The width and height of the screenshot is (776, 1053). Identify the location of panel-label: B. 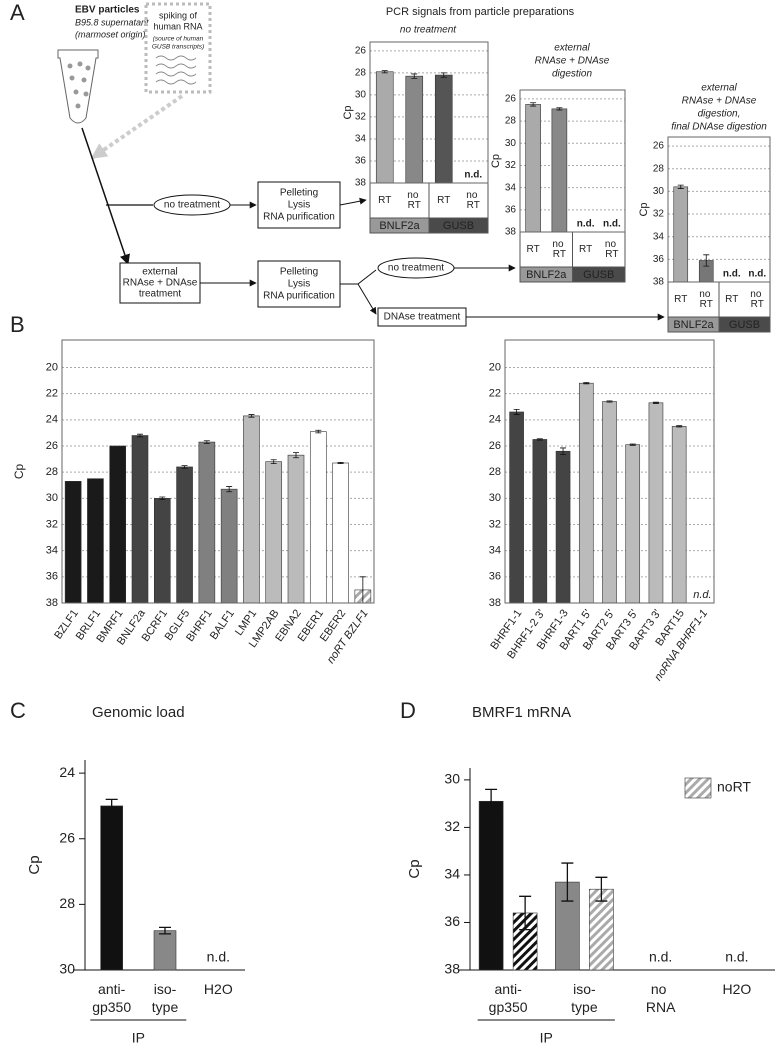
(17, 324).